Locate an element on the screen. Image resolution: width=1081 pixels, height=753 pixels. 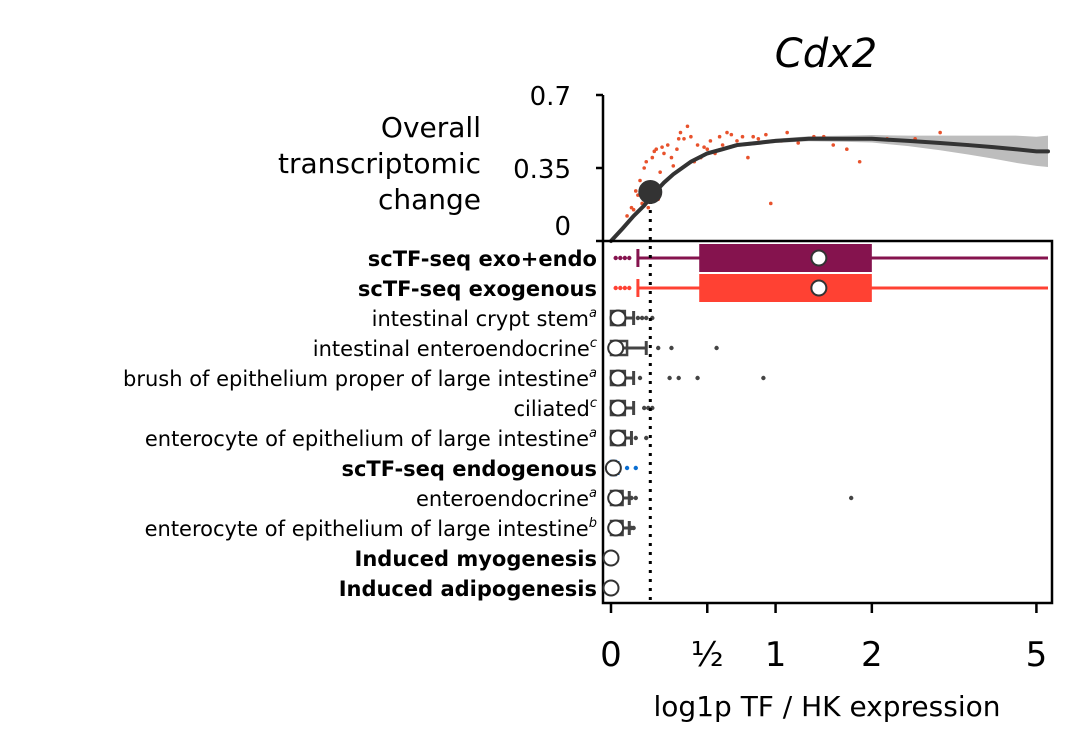
row-label-text: ciliated is located at coordinates (551, 409).